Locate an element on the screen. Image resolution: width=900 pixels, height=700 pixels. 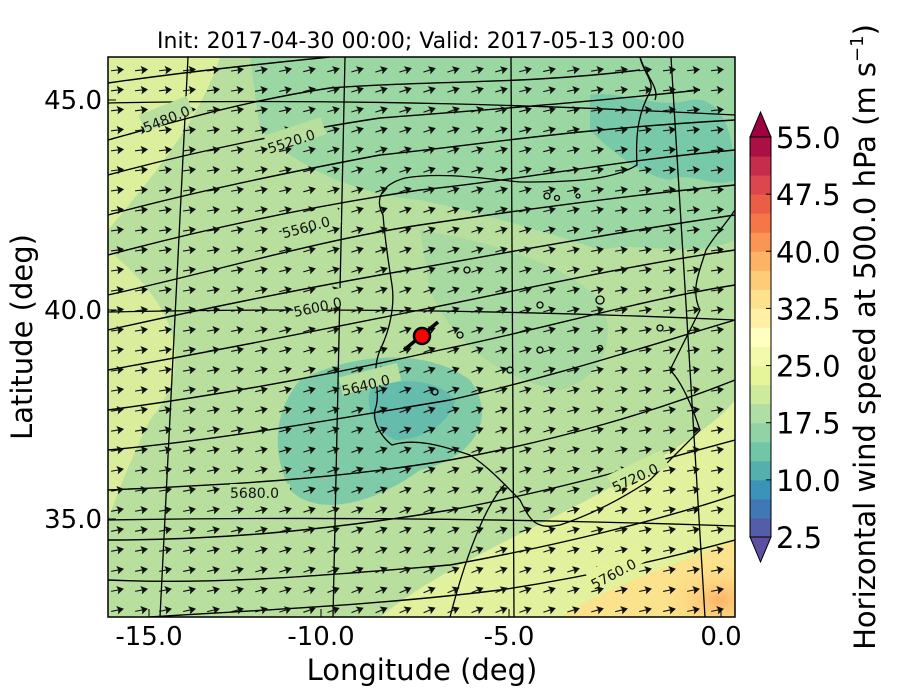
colorbar-tick-label: 40.0 is located at coordinates (808, 252).